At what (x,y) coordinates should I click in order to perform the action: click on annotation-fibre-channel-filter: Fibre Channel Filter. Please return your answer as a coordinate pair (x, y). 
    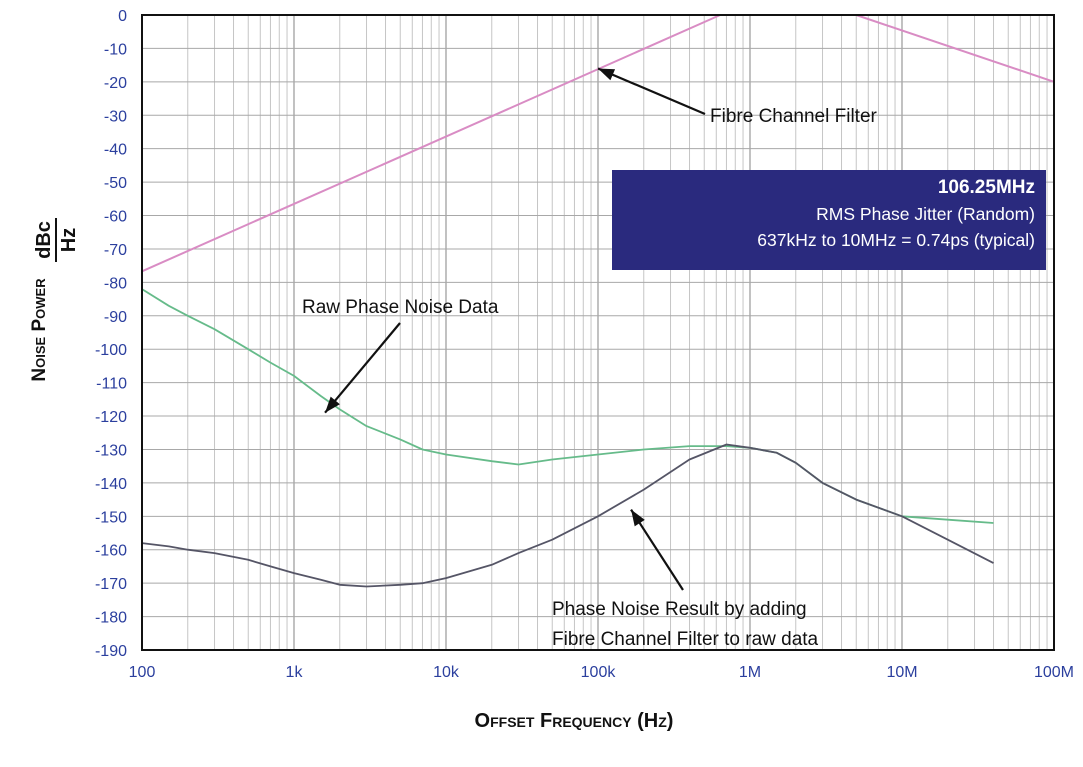
    Looking at the image, I should click on (794, 116).